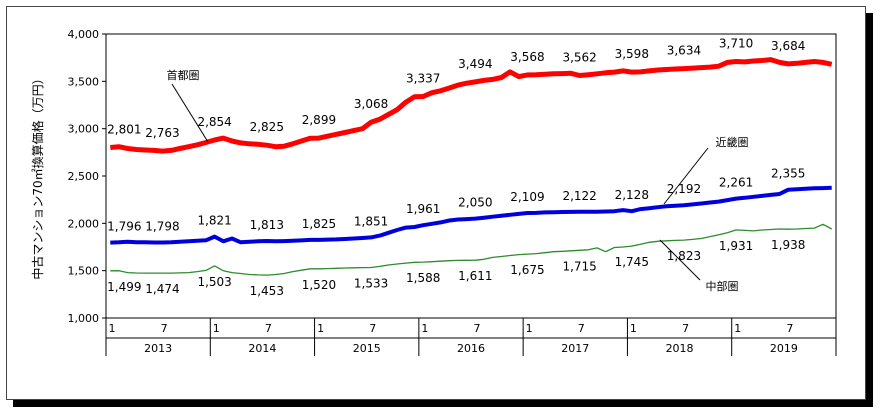 The height and width of the screenshot is (412, 880). I want to click on y-tick-label: 2,500, so click(84, 176).